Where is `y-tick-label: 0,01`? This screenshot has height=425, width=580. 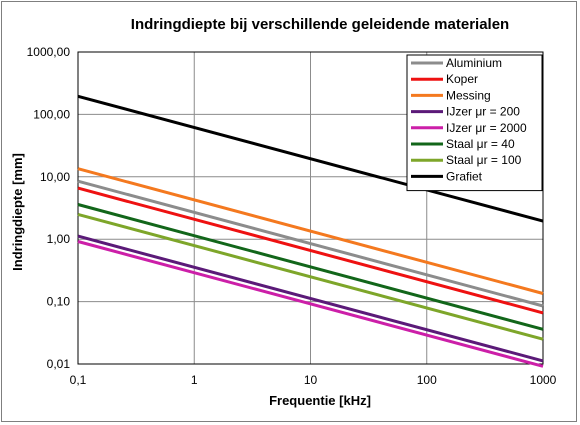 y-tick-label: 0,01 is located at coordinates (59, 364).